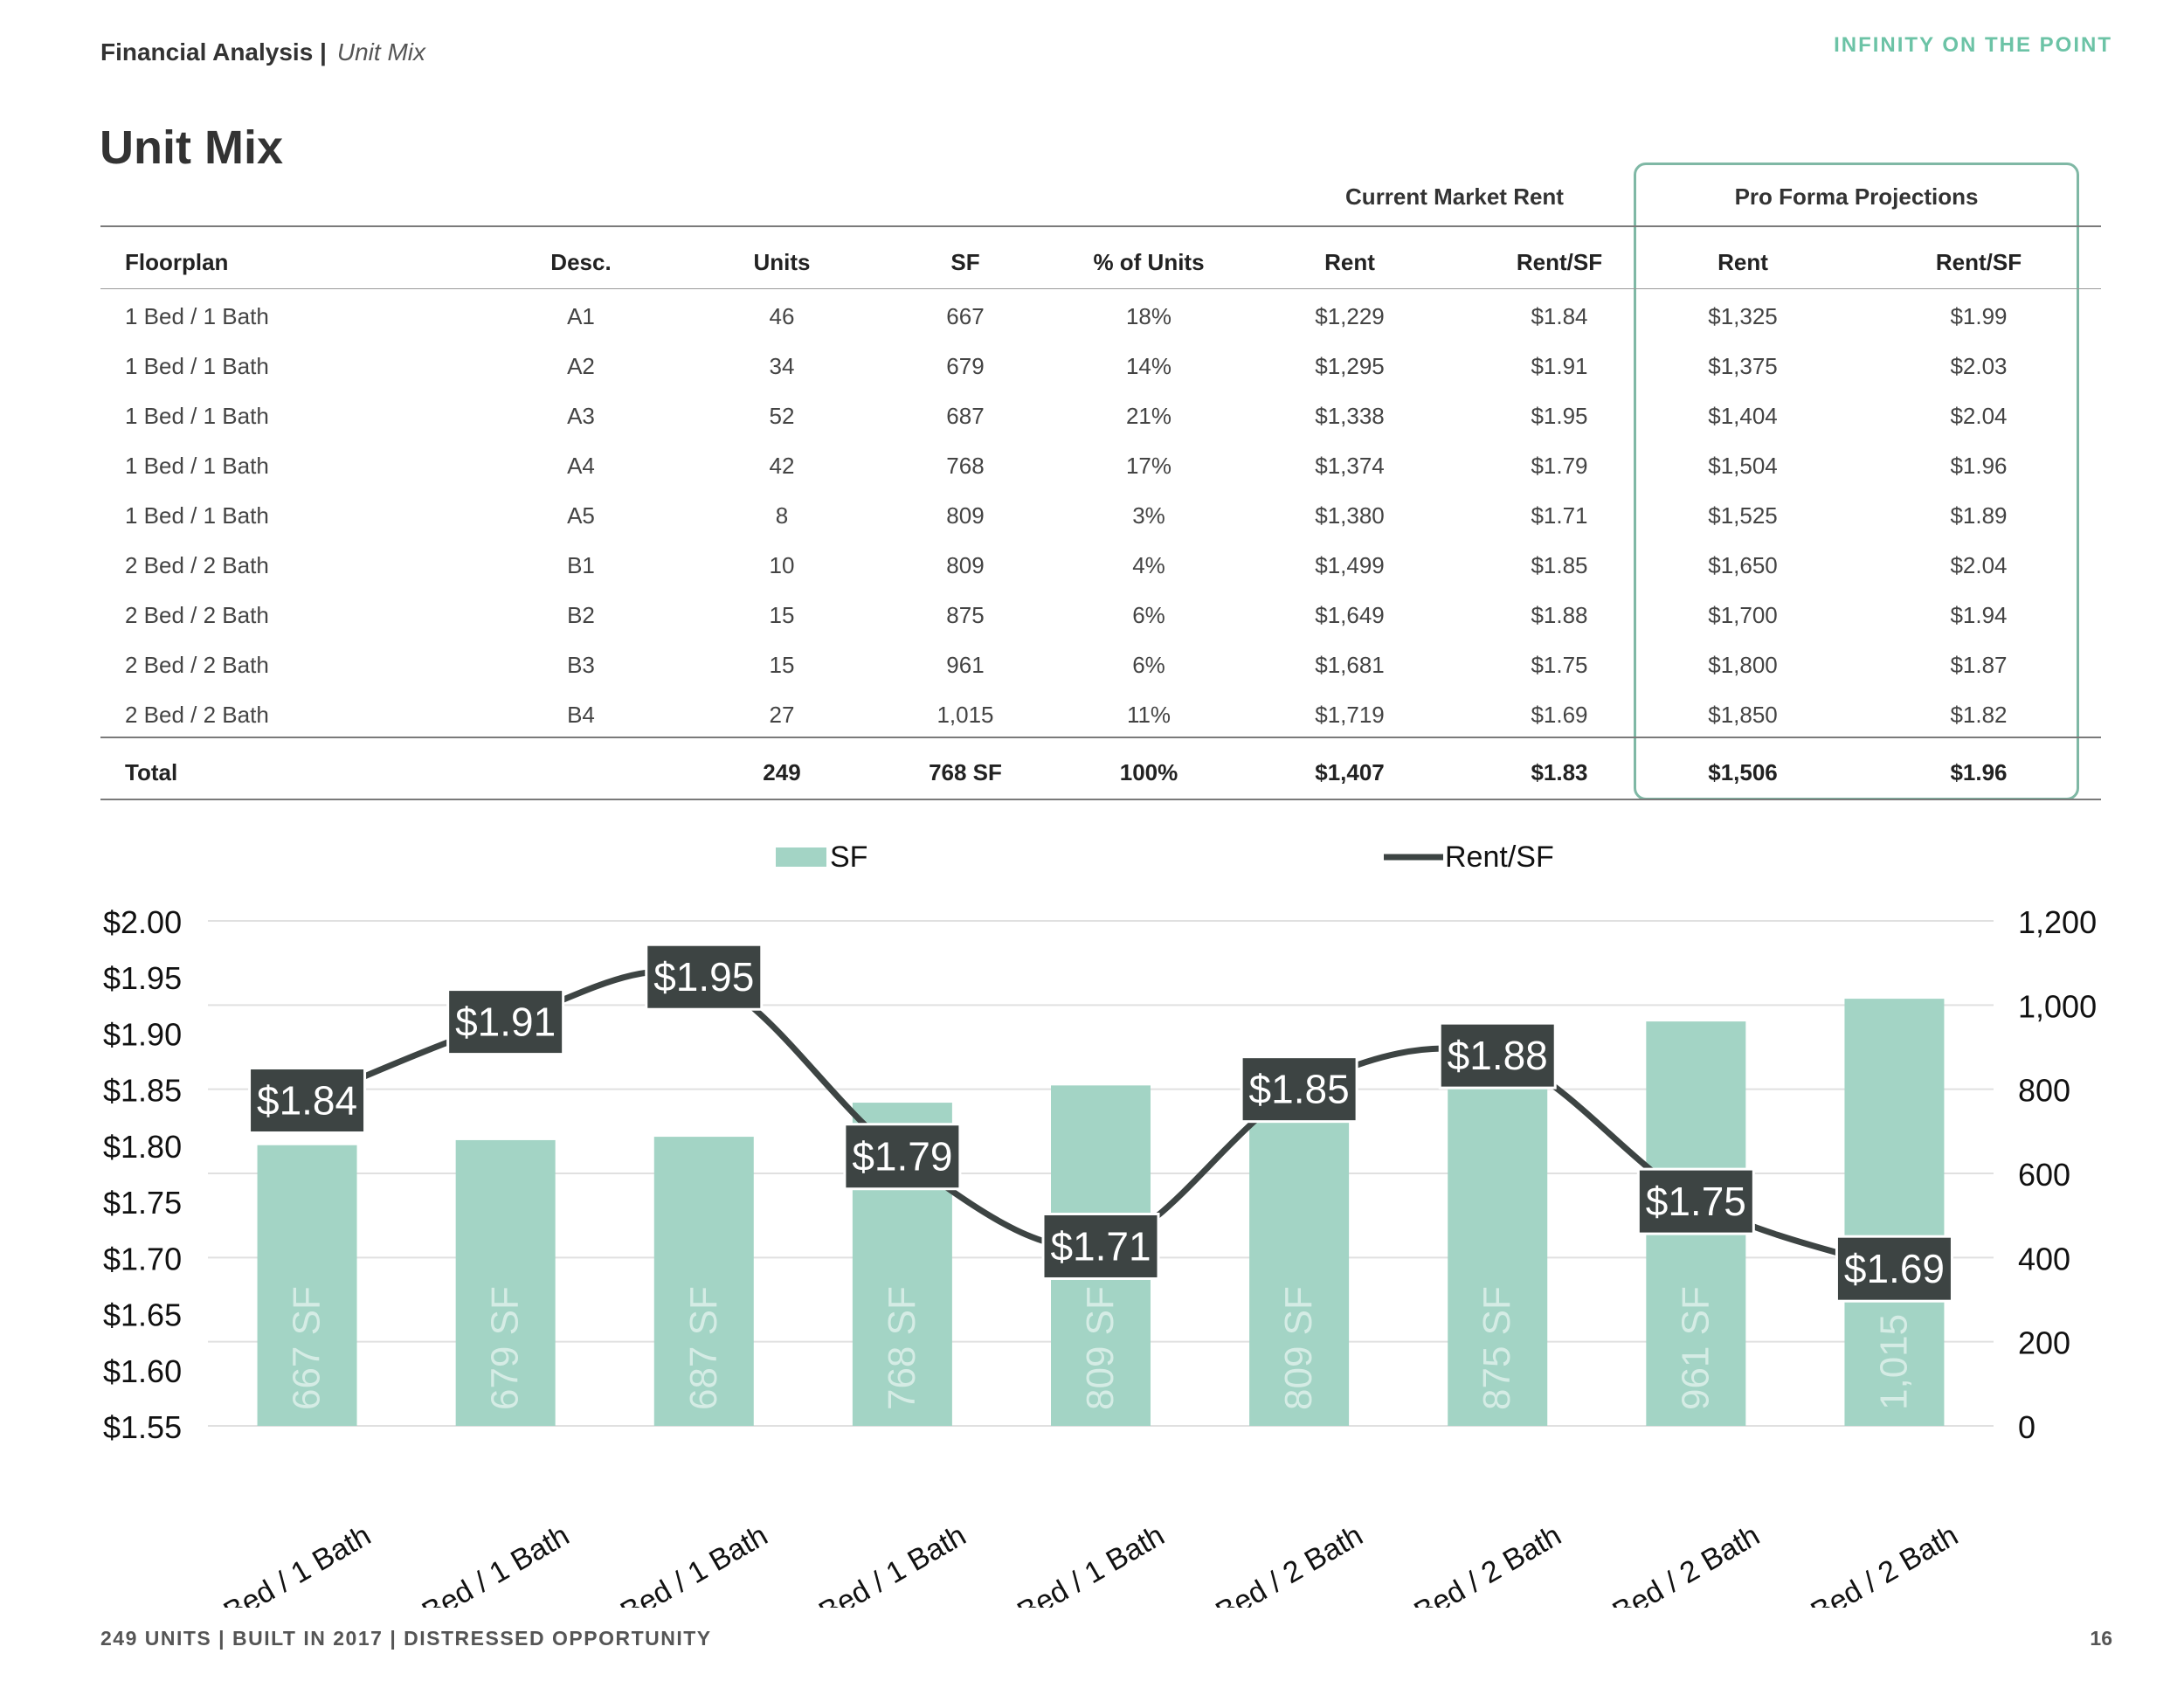 The width and height of the screenshot is (2184, 1688). I want to click on y-left-tick-label: $1.75, so click(142, 1203).